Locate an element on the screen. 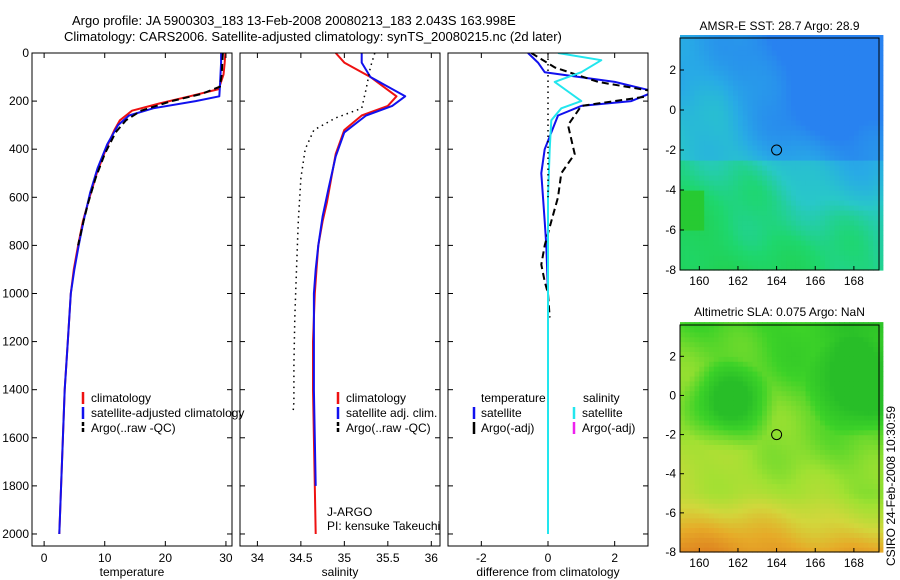  x-tick-label: 20 is located at coordinates (166, 558).